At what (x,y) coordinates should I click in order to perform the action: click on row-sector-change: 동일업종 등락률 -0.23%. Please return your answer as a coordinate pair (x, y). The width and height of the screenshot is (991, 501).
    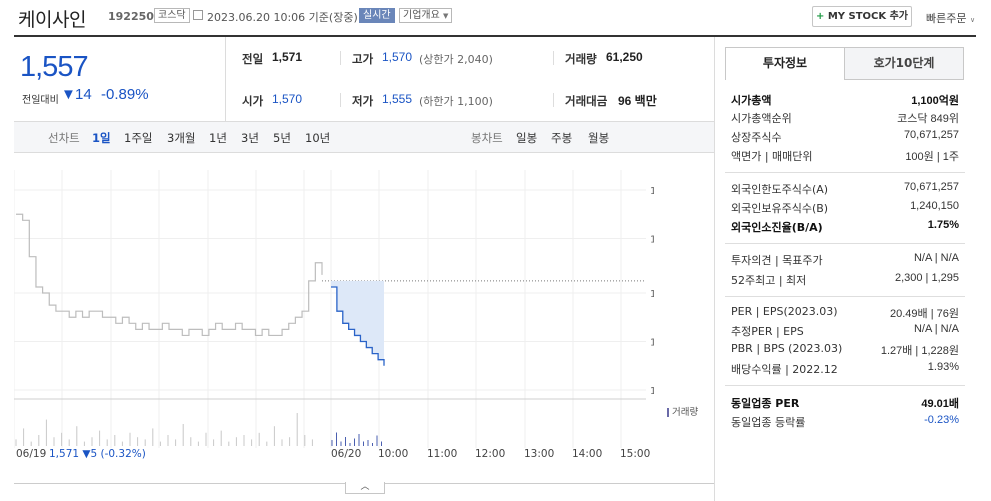
    Looking at the image, I should click on (845, 421).